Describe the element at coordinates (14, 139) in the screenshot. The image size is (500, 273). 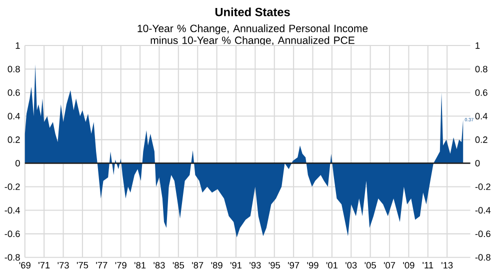
I see `y-tick-label: 0.2` at that location.